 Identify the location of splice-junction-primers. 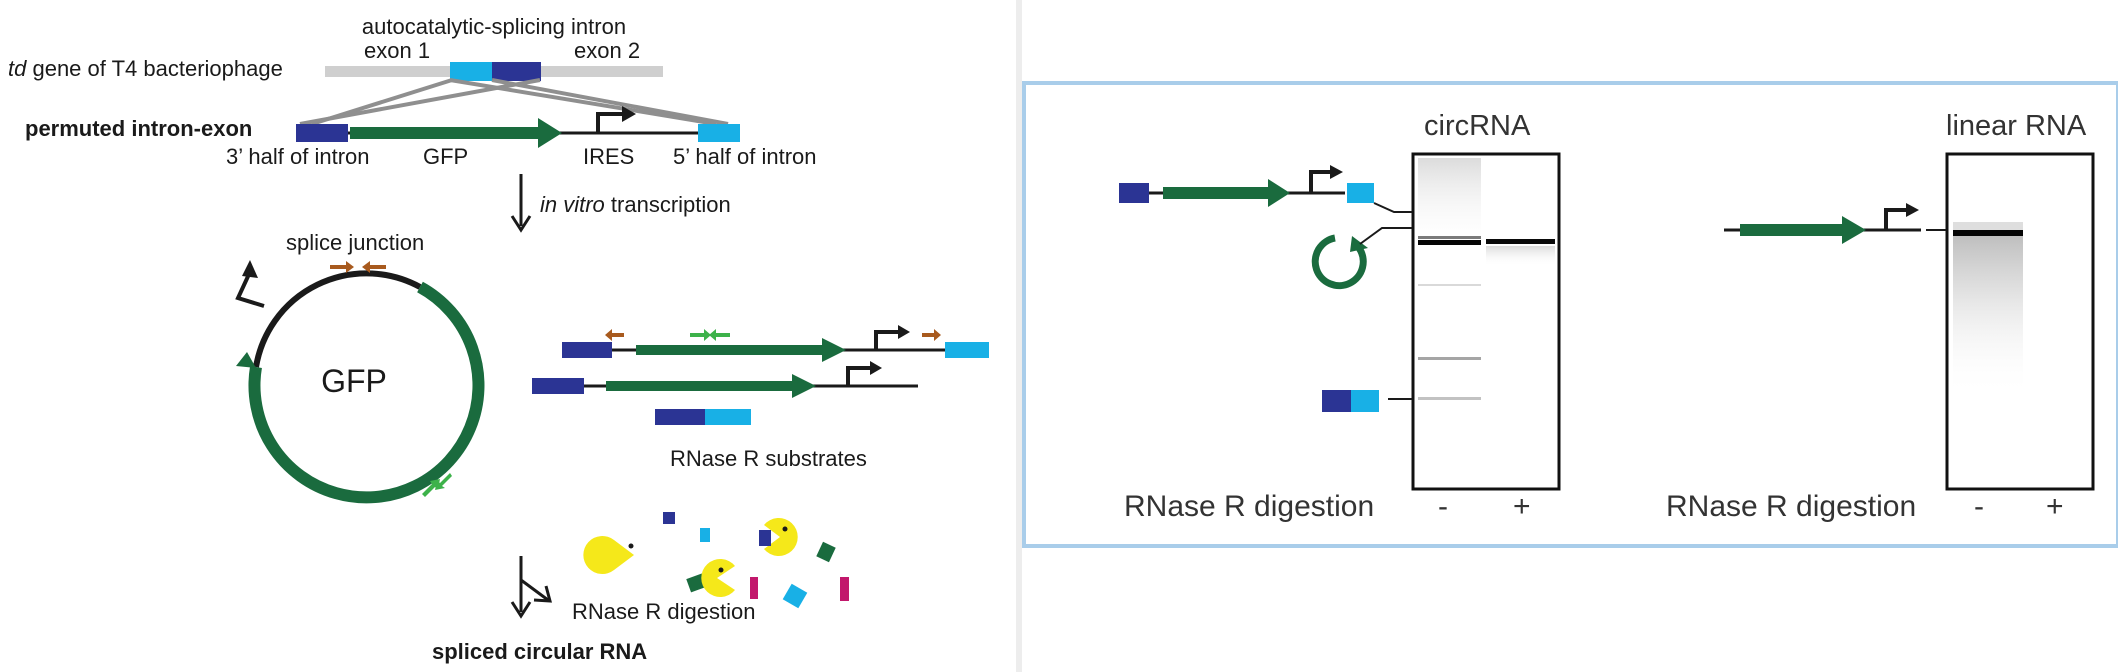
(358, 267).